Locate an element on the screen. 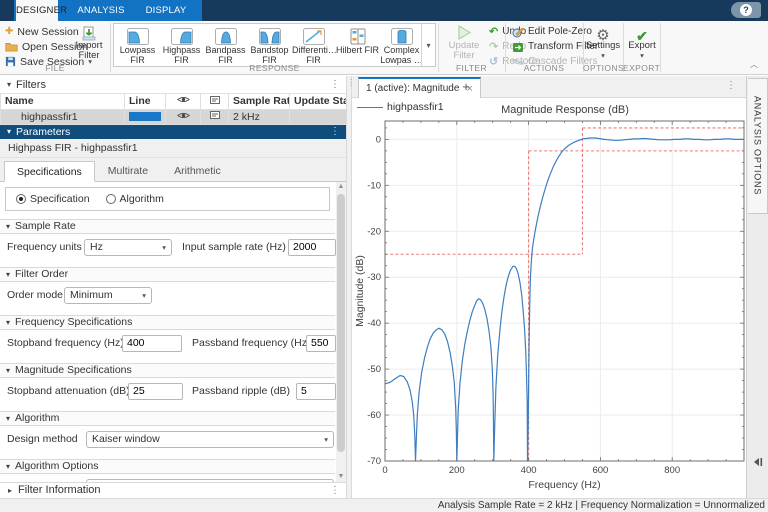 Image resolution: width=768 pixels, height=512 pixels. close-icon: × is located at coordinates (469, 88).